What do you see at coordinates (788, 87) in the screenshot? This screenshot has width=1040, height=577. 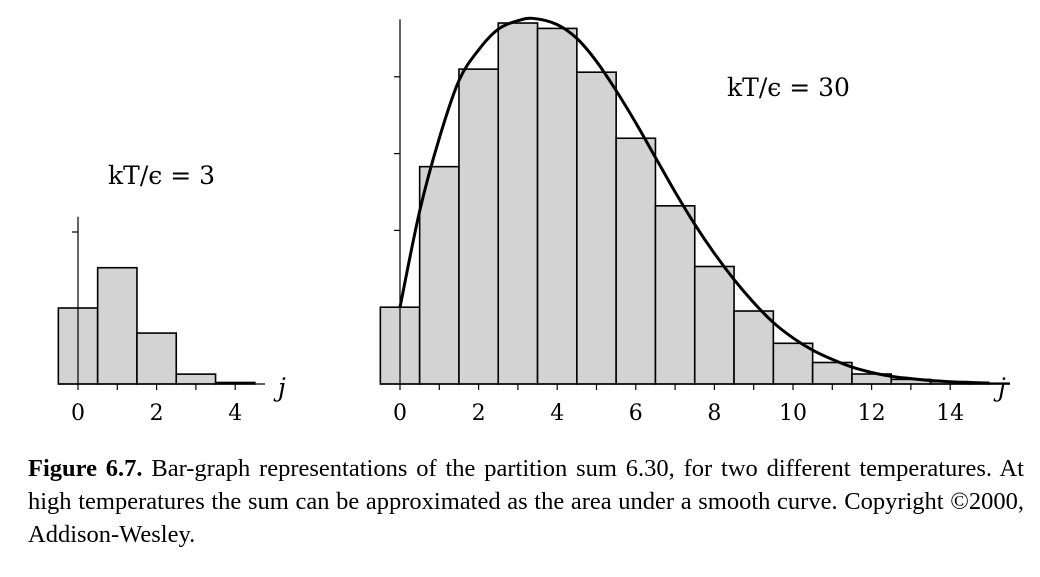 I see `panel-label: kT/ϵ = 30` at bounding box center [788, 87].